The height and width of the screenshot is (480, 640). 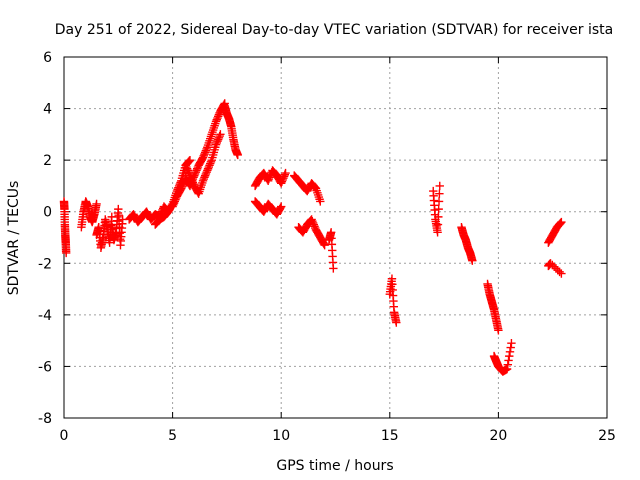 What do you see at coordinates (47, 213) in the screenshot?
I see `y-tick-label: 0` at bounding box center [47, 213].